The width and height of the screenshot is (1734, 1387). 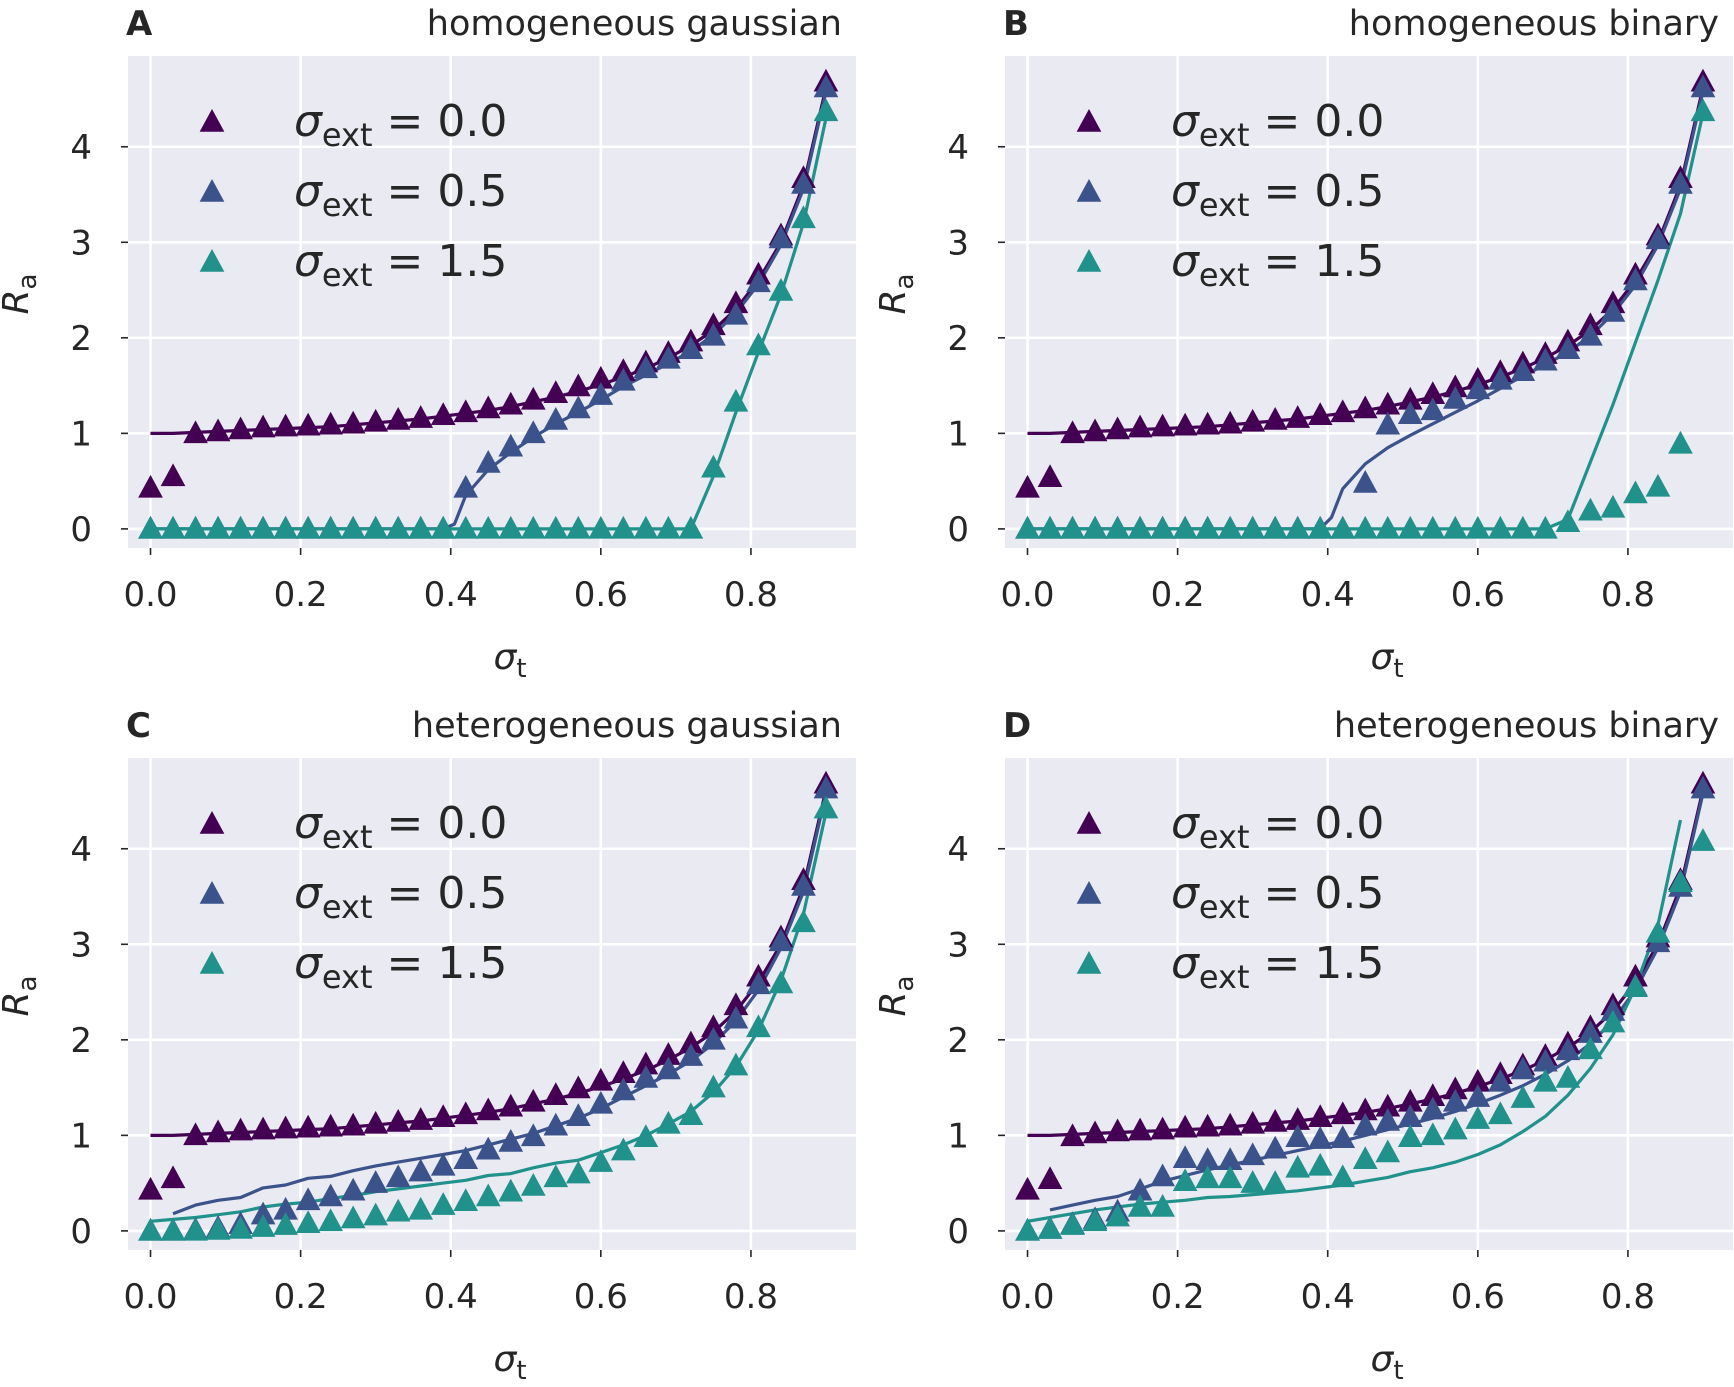 I want to click on y-tick-label: 2, so click(x=81, y=1041).